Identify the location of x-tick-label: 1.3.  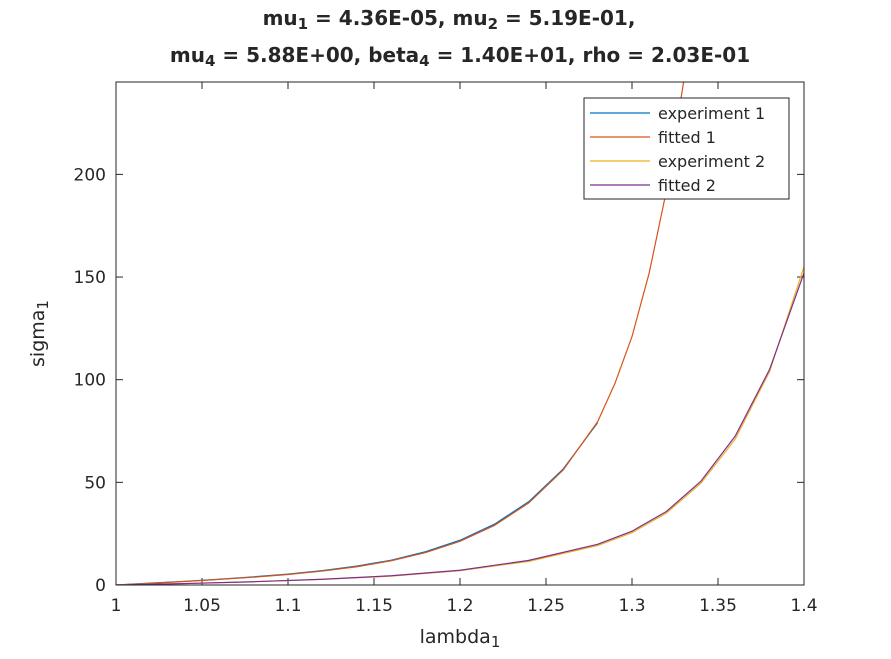
(631, 606).